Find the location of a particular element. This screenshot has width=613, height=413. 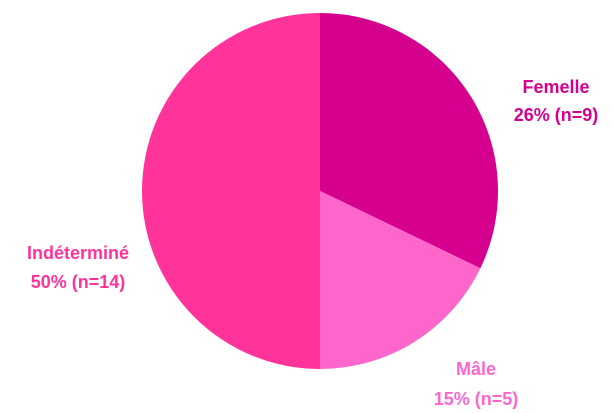

slice-value-label: 50% (n=14) is located at coordinates (78, 282).